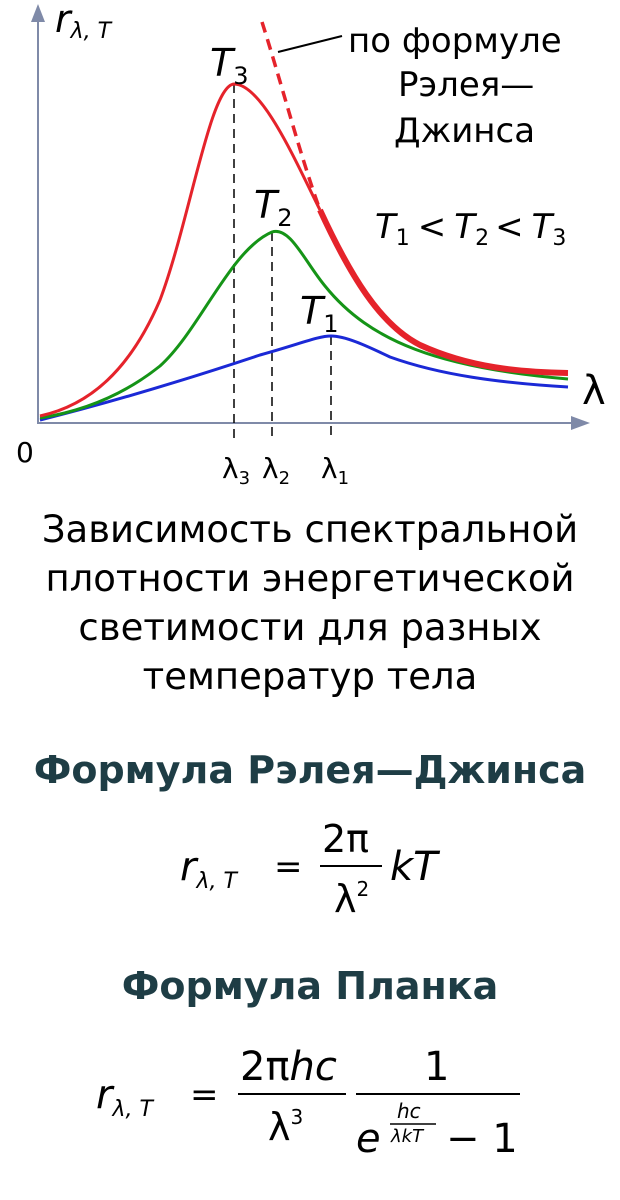 The image size is (620, 1200). What do you see at coordinates (204, 1095) in the screenshot?
I see `planck-equals: =` at bounding box center [204, 1095].